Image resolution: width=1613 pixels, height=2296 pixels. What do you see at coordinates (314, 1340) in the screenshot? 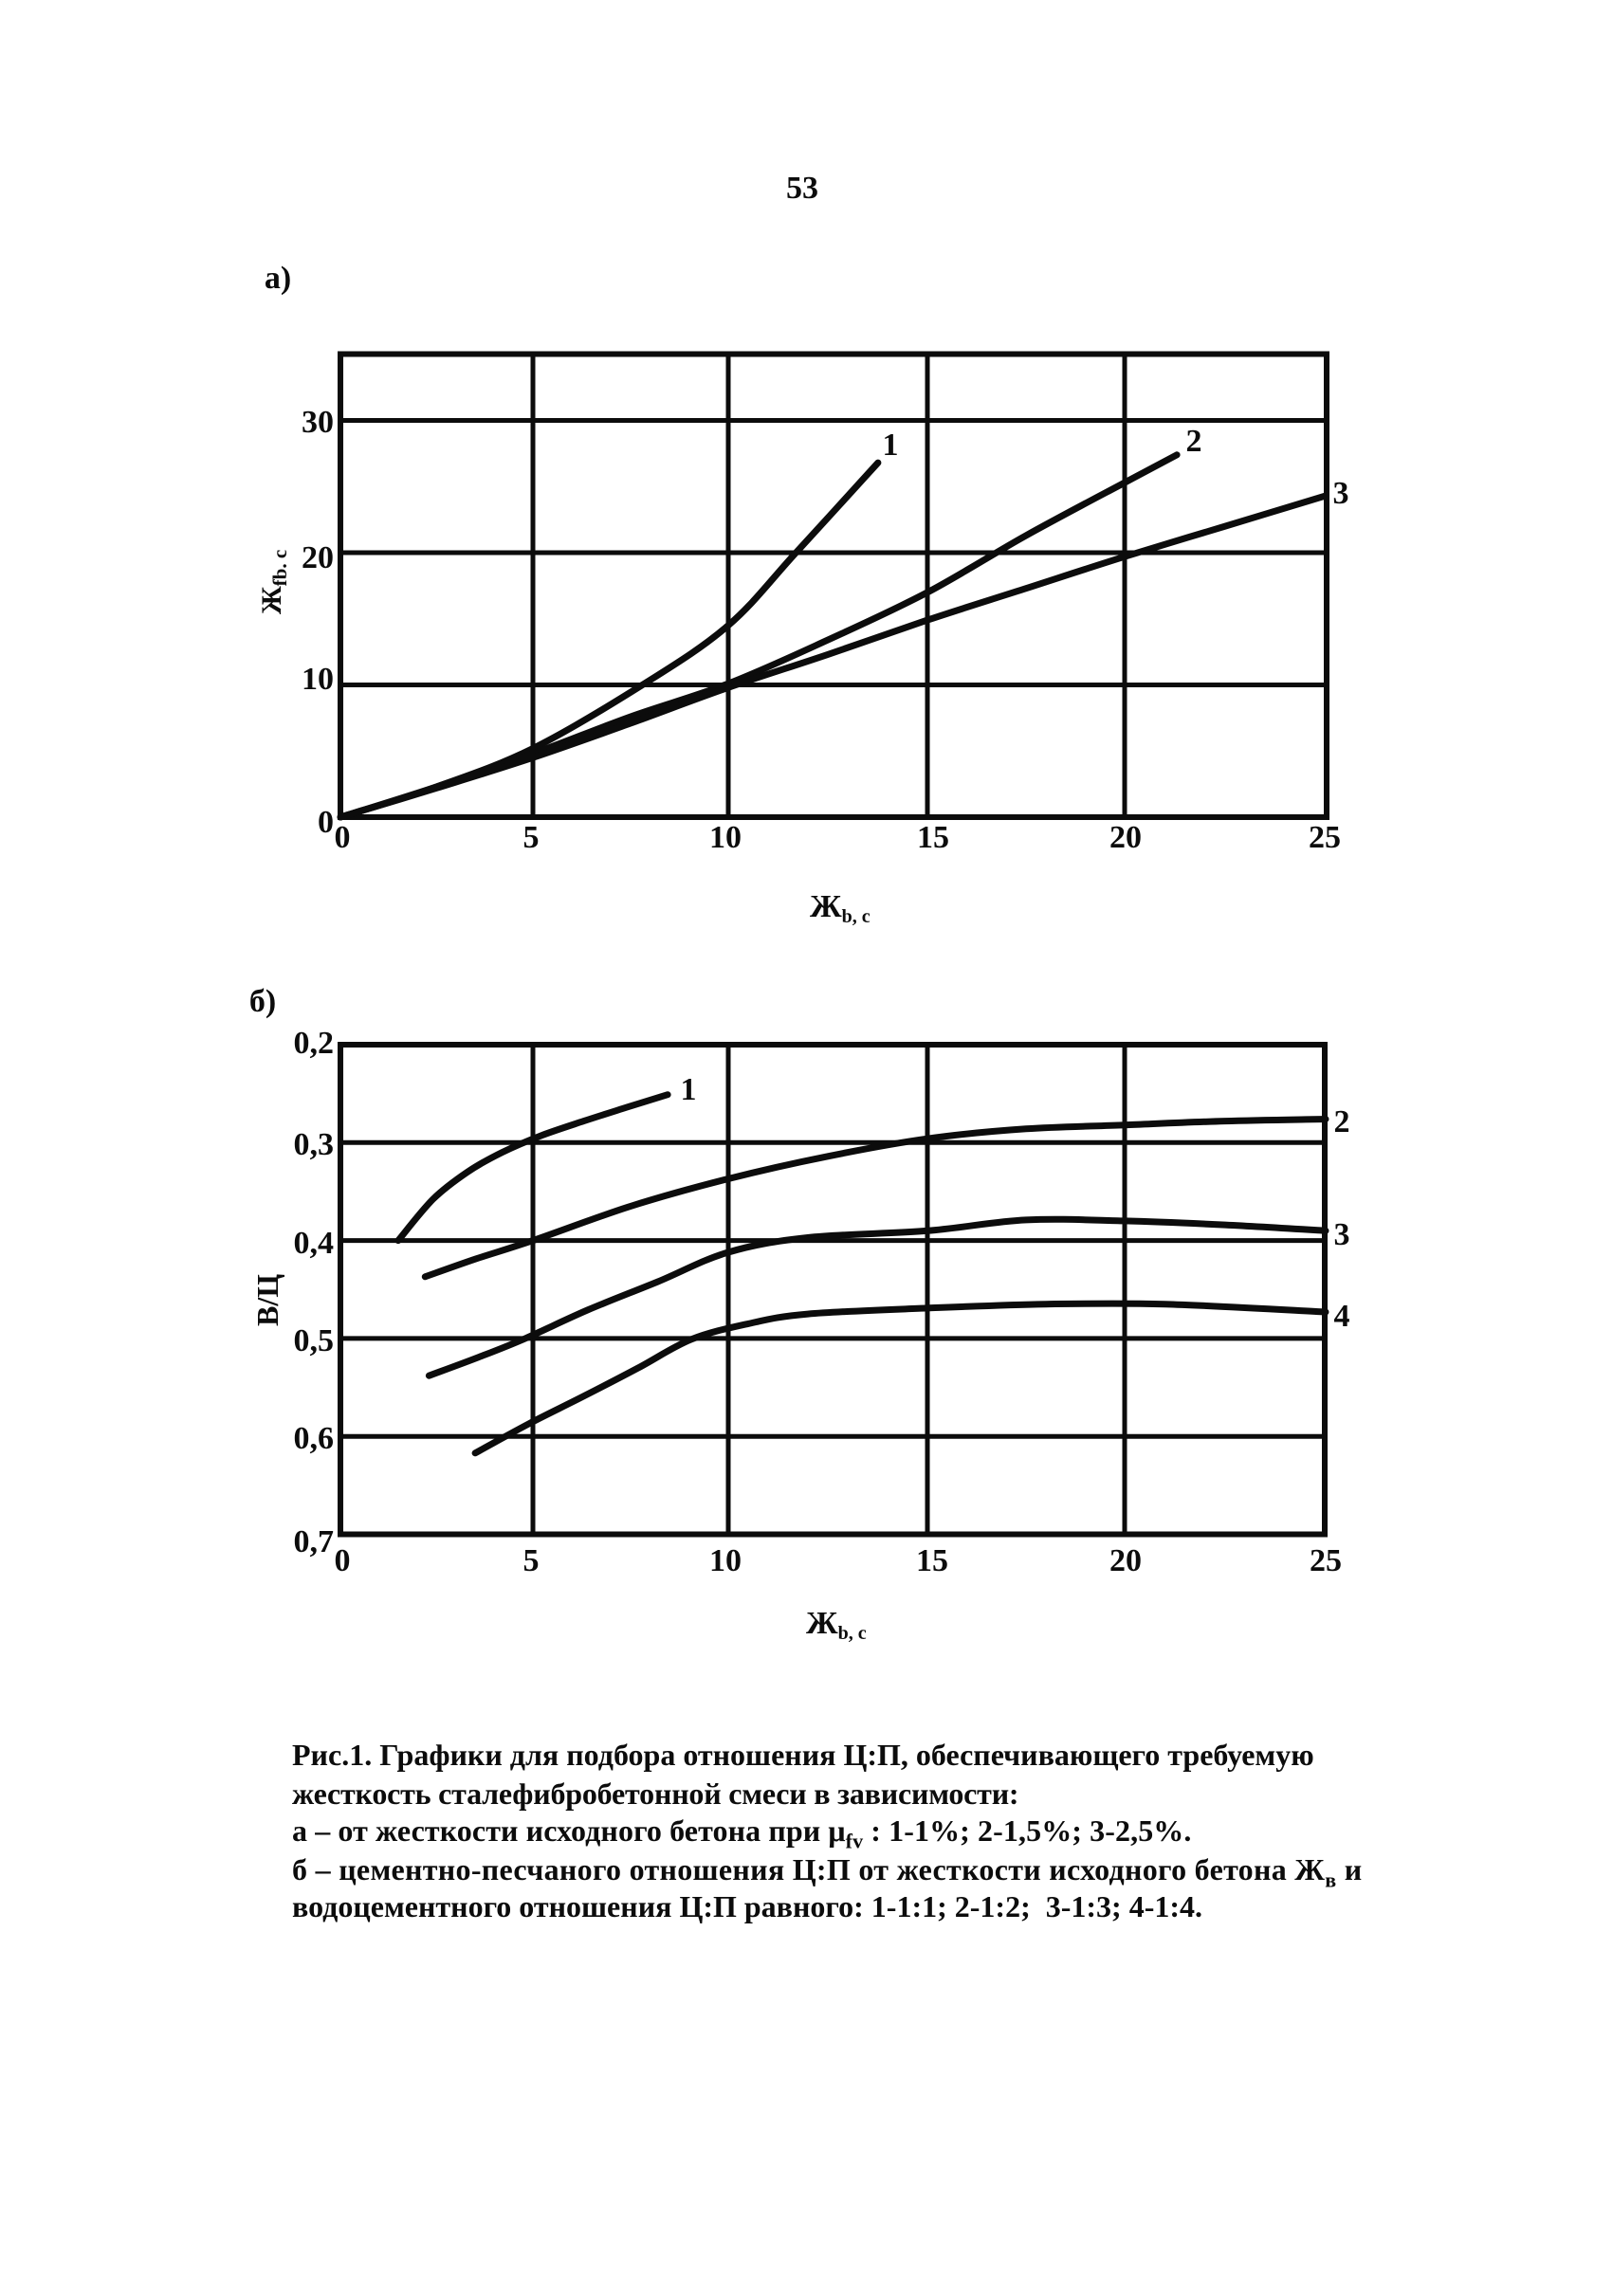
I see `svg-text: 0,5` at bounding box center [314, 1340].